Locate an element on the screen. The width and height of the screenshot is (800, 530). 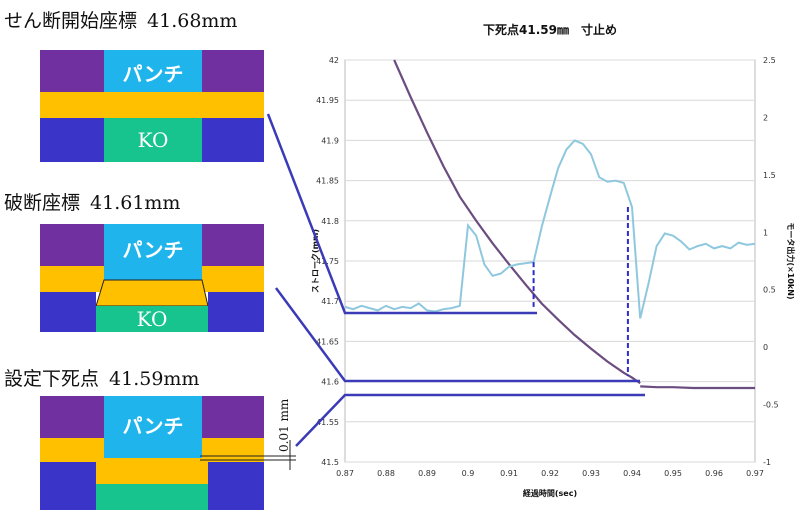
stage-value: 41.61mm is located at coordinates (135, 203).